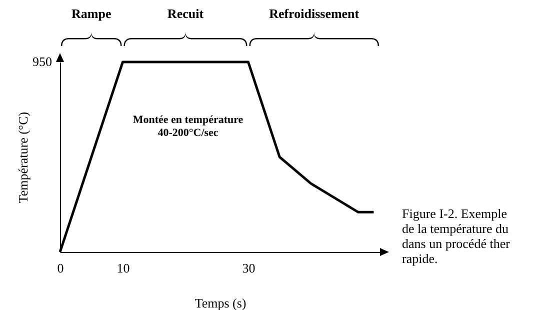  What do you see at coordinates (314, 14) in the screenshot?
I see `text: Refroidissement` at bounding box center [314, 14].